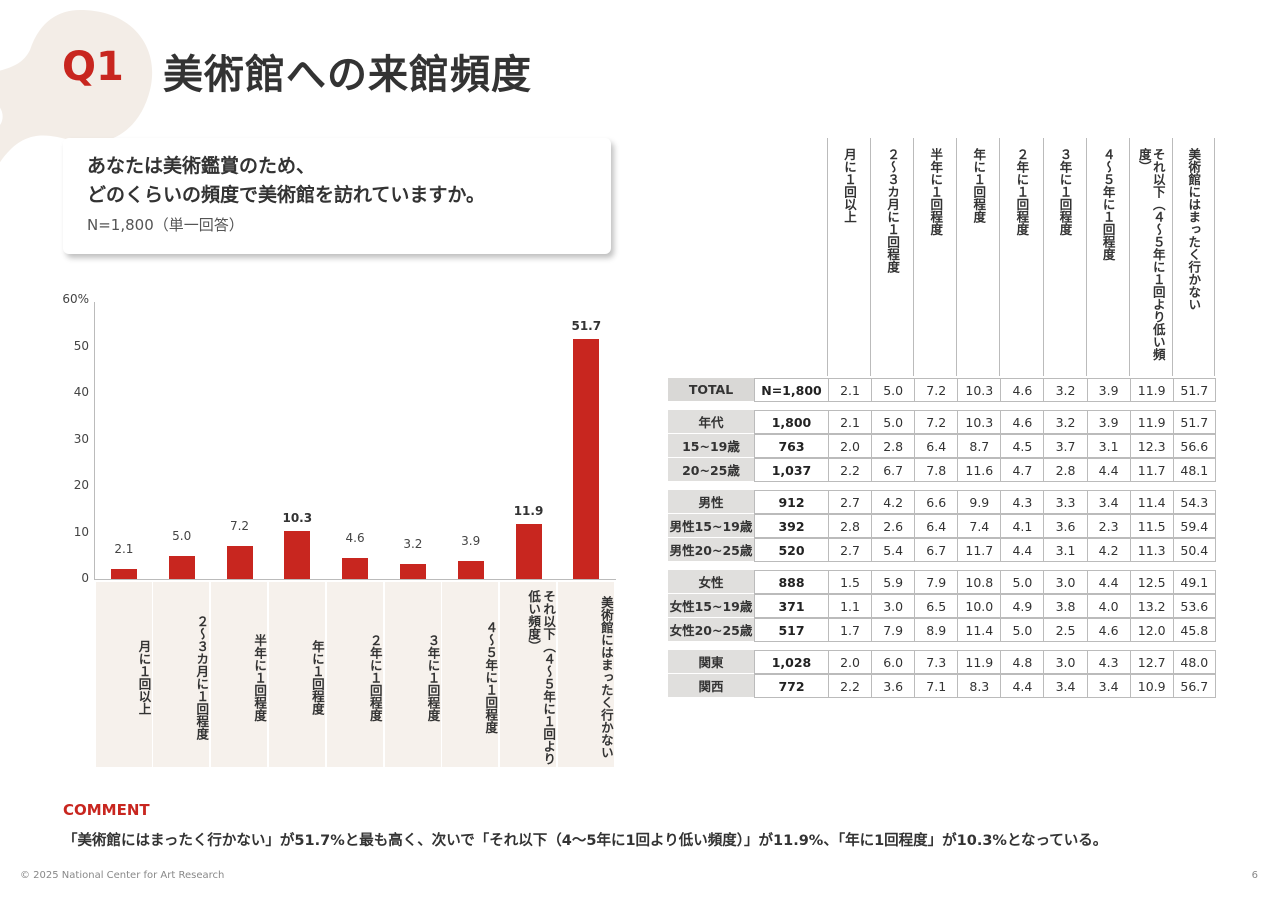 This screenshot has width=1280, height=901. Describe the element at coordinates (76, 100) in the screenshot. I see `decorative-blob` at that location.